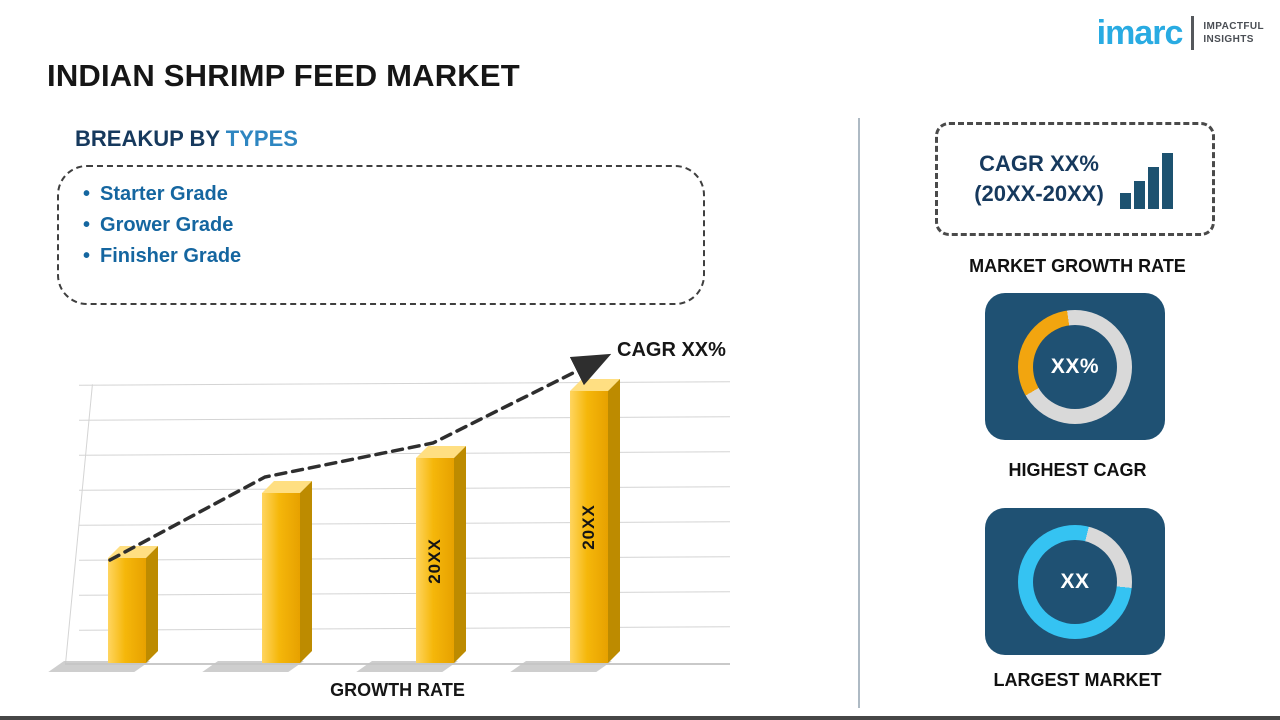 This screenshot has height=720, width=1280. Describe the element at coordinates (1228, 39) in the screenshot. I see `logo-tagline-line2: INSIGHTS` at that location.